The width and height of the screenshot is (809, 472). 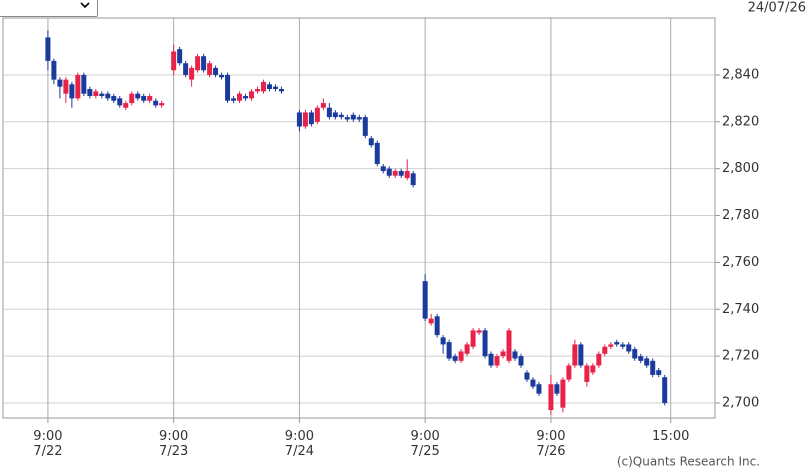 I want to click on select-arrow, so click(x=85, y=5).